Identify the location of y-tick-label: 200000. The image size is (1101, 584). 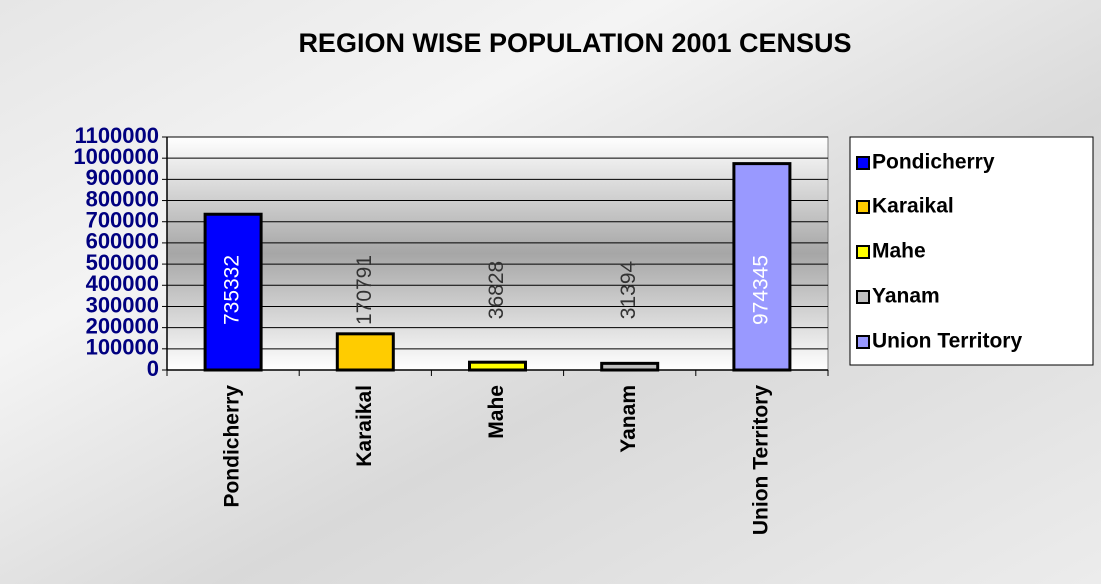
(122, 325).